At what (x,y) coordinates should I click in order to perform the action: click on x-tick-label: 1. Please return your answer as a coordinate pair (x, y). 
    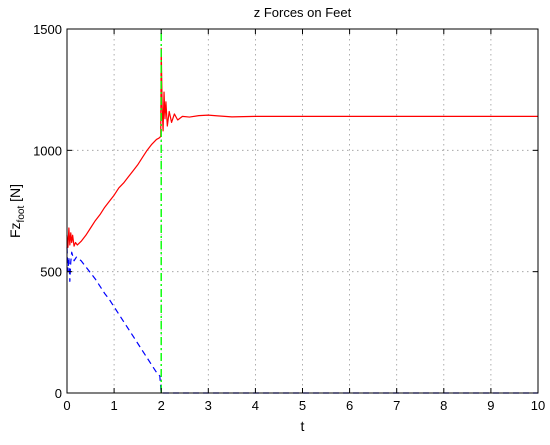
    Looking at the image, I should click on (113, 405).